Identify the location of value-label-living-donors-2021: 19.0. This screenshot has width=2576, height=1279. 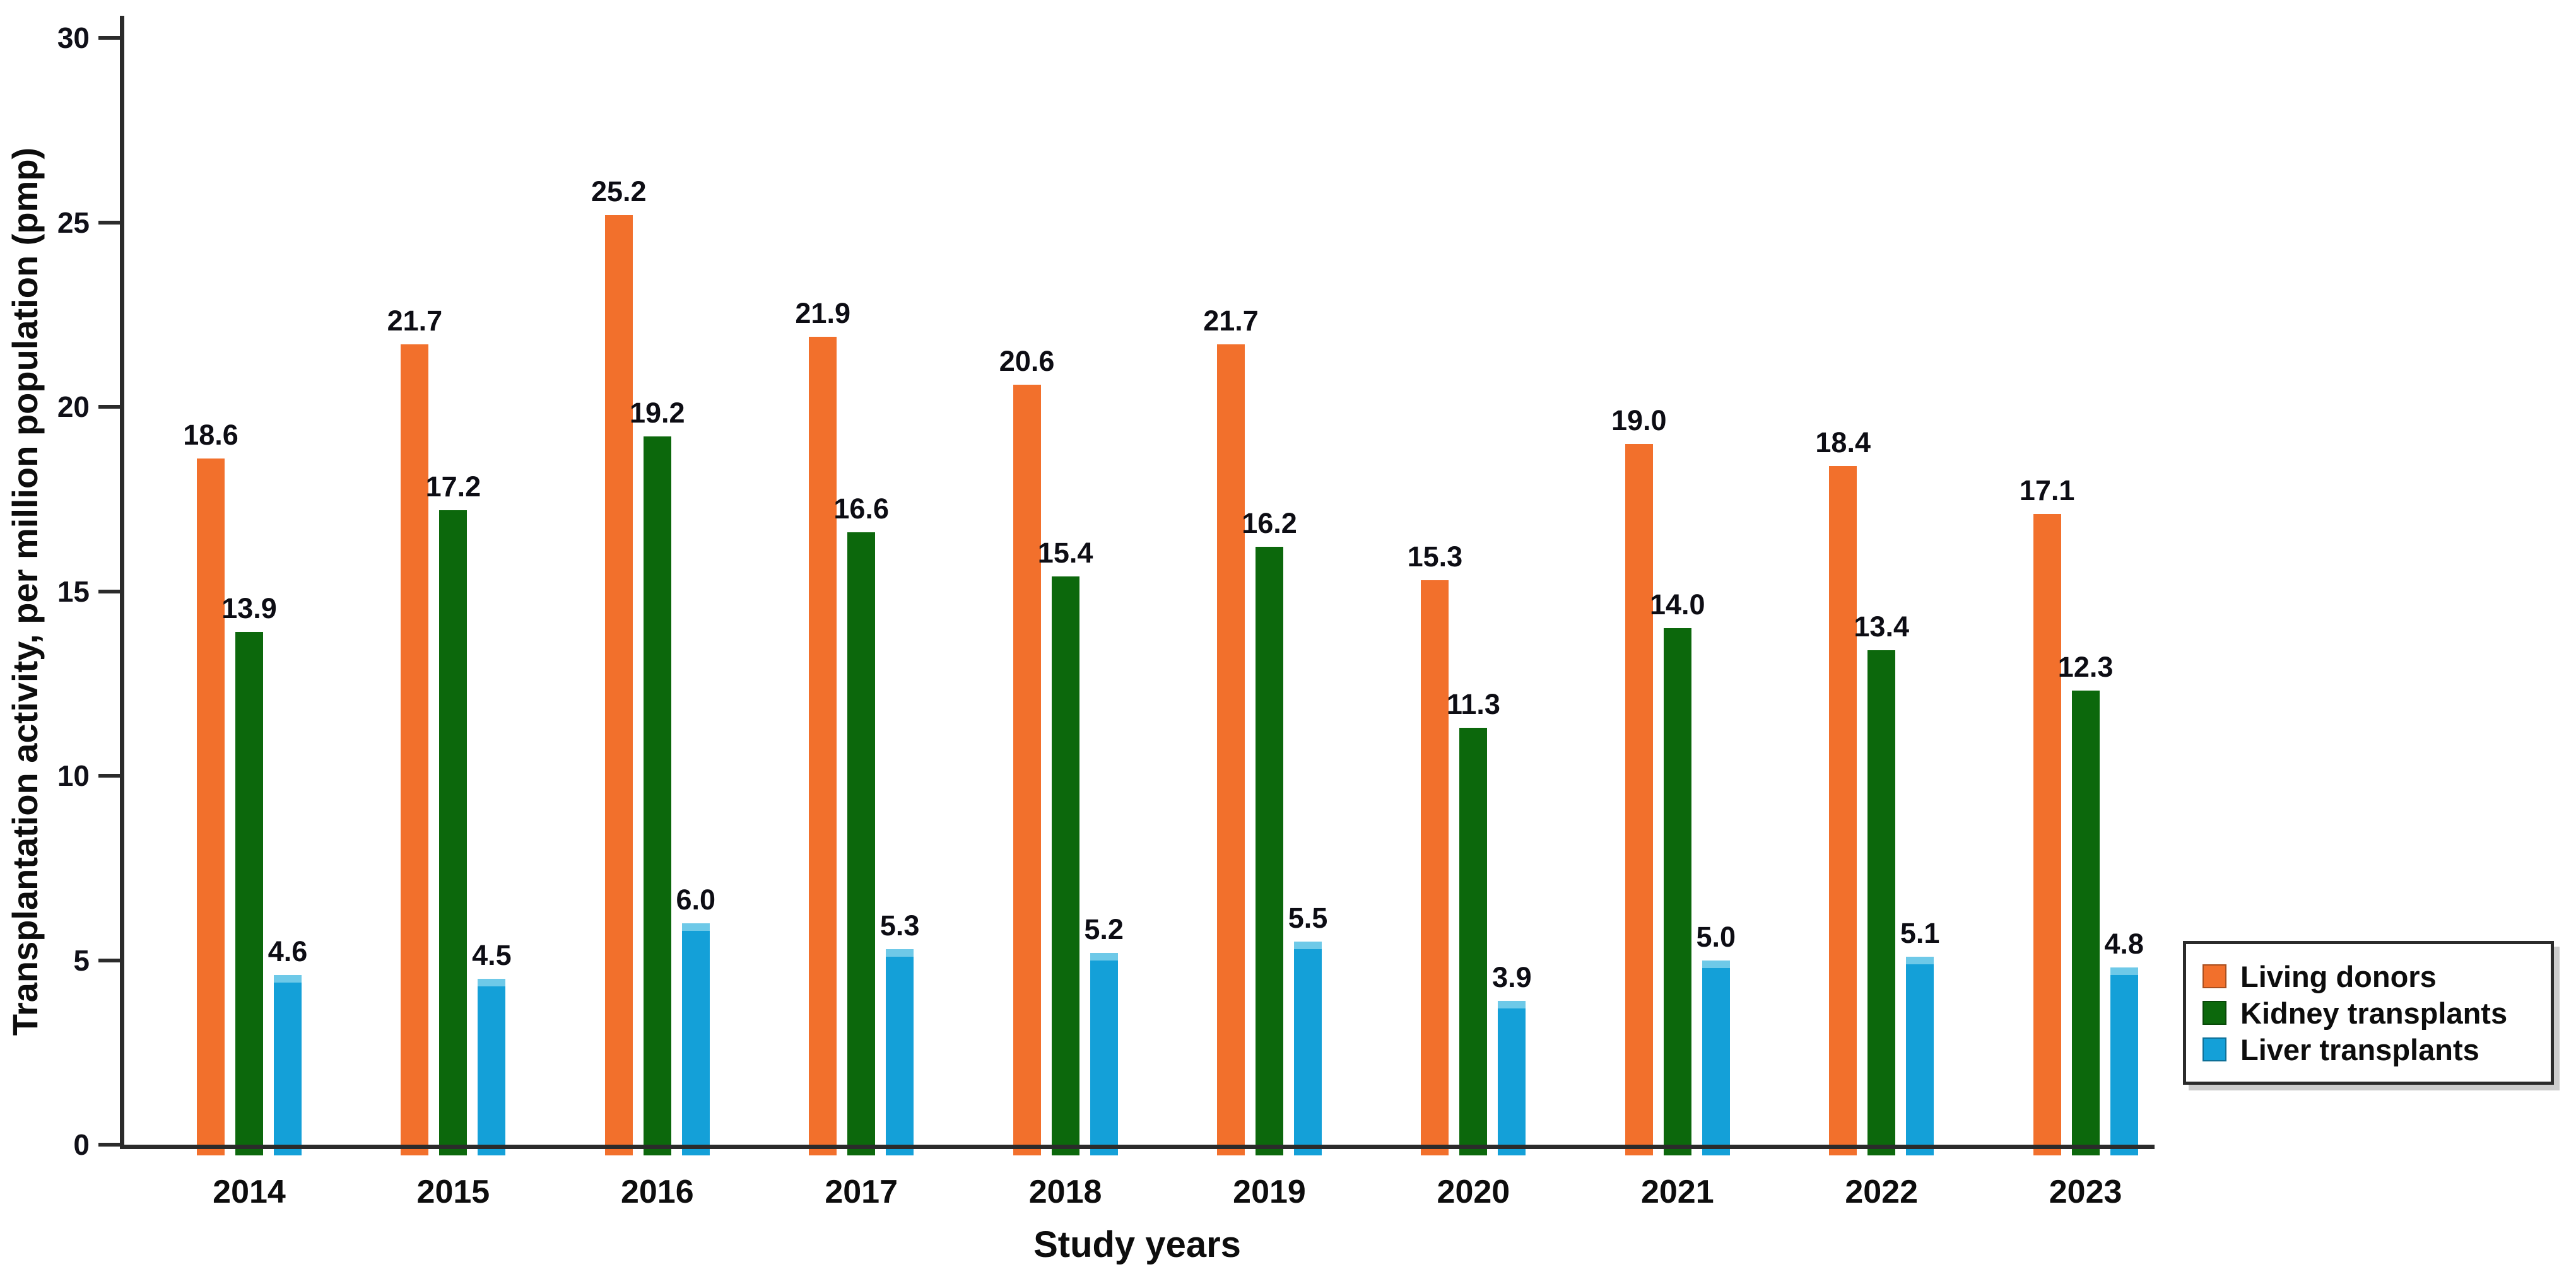
(1639, 420).